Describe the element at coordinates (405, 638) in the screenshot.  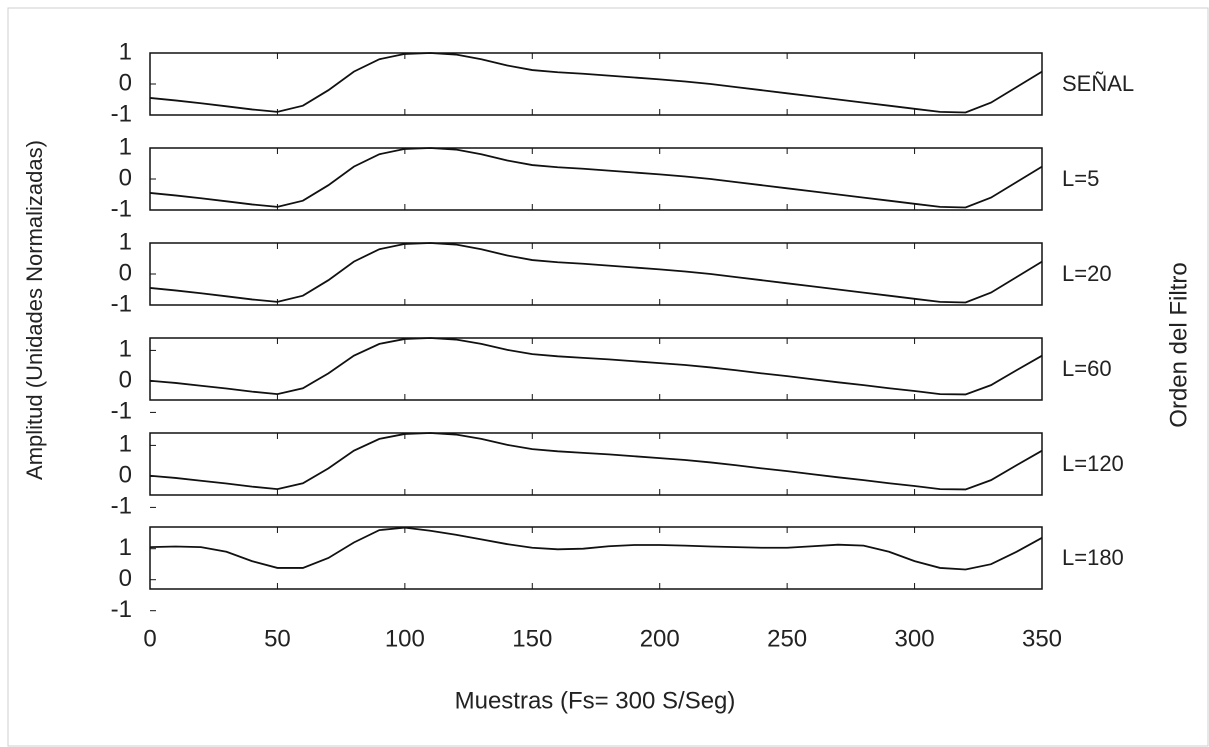
I see `x-tick-label: 100` at that location.